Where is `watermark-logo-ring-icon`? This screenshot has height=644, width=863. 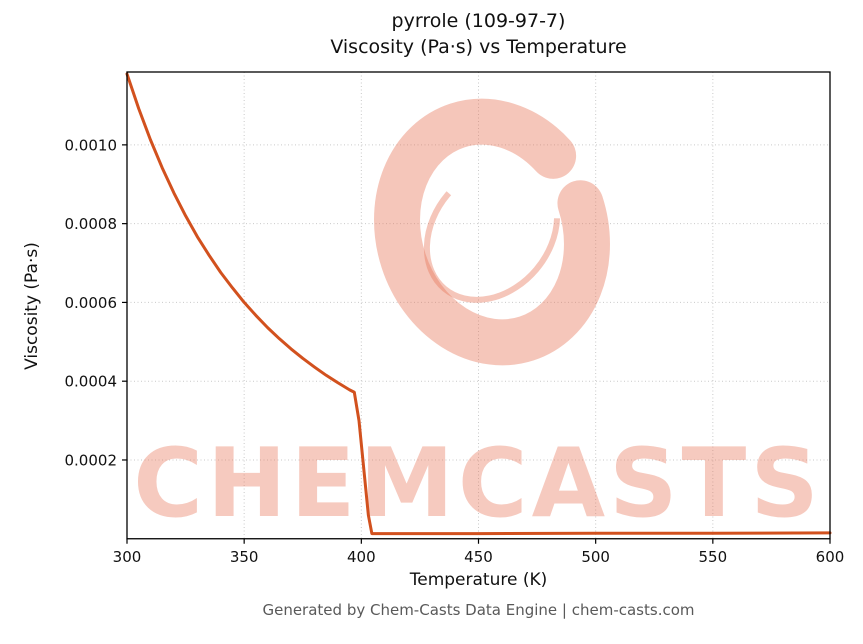 watermark-logo-ring-icon is located at coordinates (492, 232).